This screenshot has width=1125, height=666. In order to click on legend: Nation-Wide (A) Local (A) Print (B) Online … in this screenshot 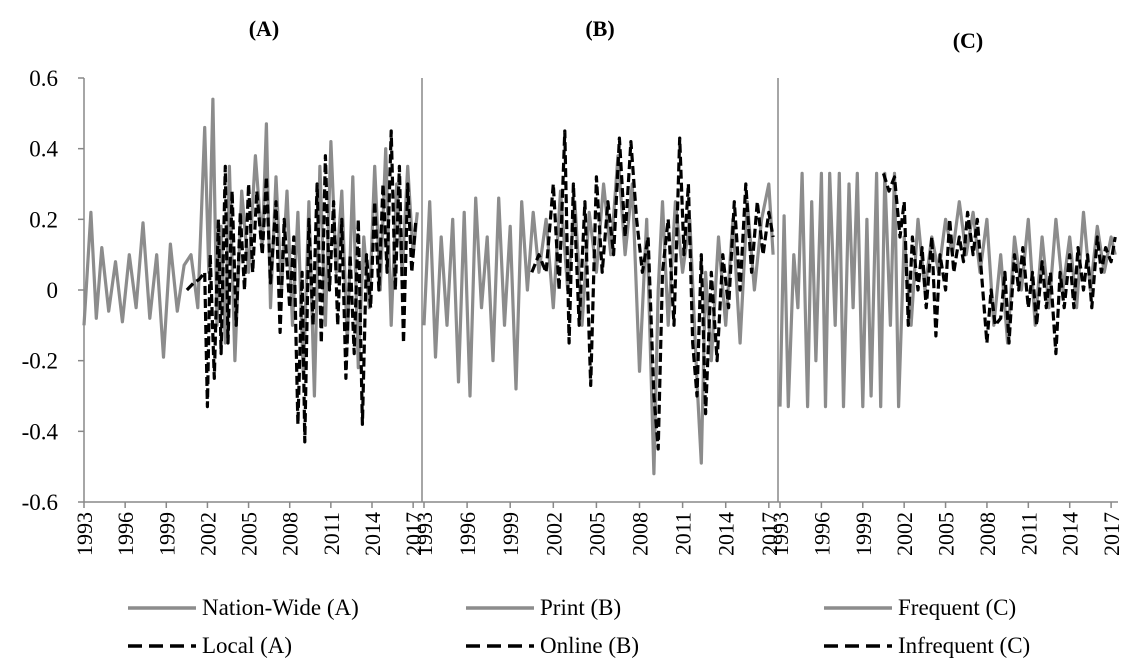, I will do `click(579, 626)`.